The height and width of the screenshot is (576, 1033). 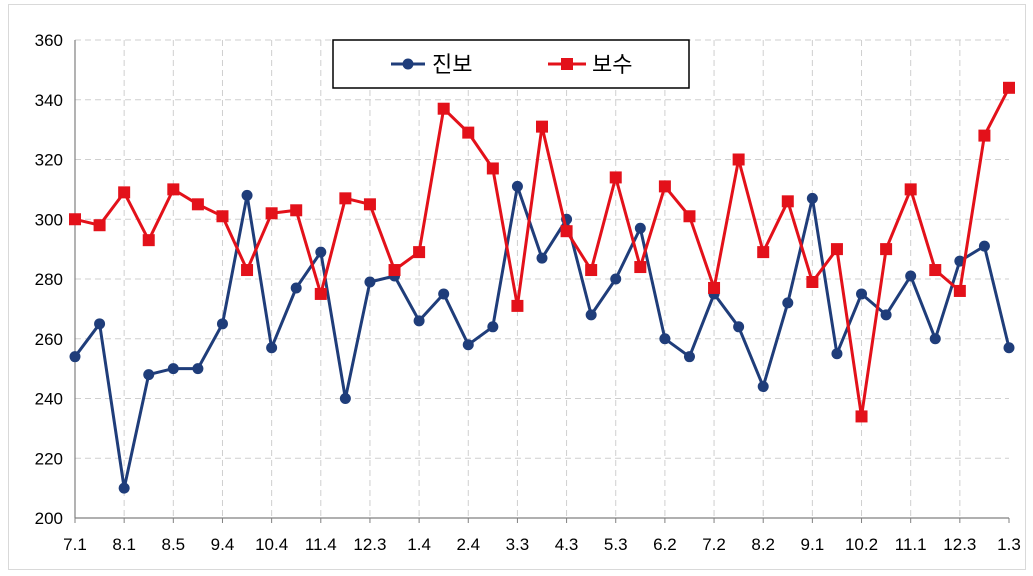 What do you see at coordinates (75, 544) in the screenshot?
I see `x-tick-label: 7.1` at bounding box center [75, 544].